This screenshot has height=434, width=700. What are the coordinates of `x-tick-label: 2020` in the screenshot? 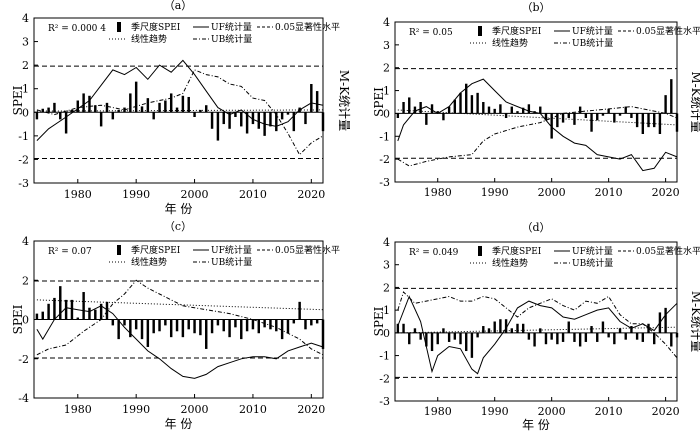 It's located at (666, 411).